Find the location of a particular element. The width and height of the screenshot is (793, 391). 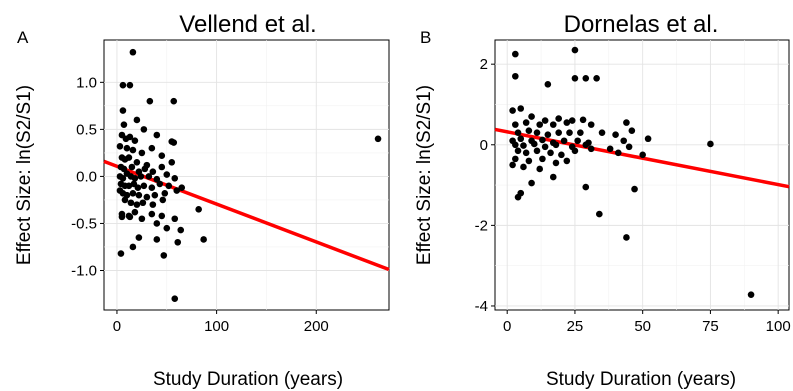

panel-a-fit-line-group is located at coordinates (246, 215).